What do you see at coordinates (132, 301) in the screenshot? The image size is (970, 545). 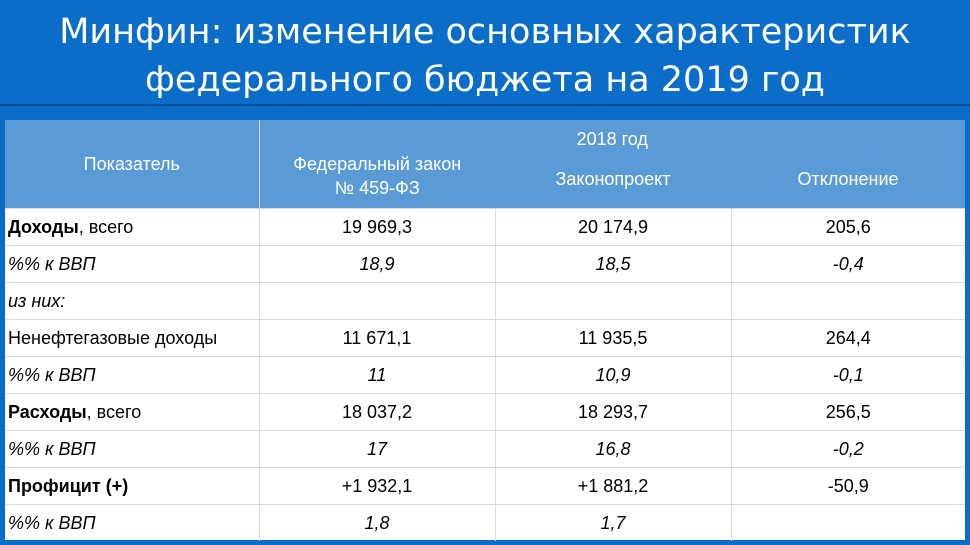 I see `row-label: из них:` at bounding box center [132, 301].